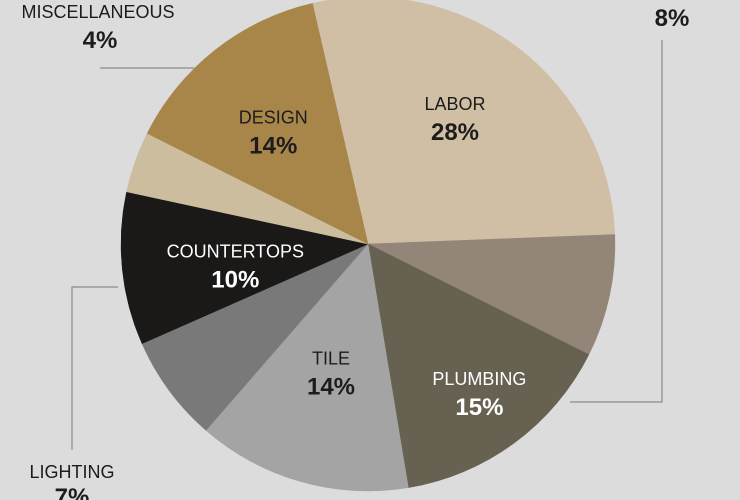  I want to click on pie-slice-design, so click(257, 124).